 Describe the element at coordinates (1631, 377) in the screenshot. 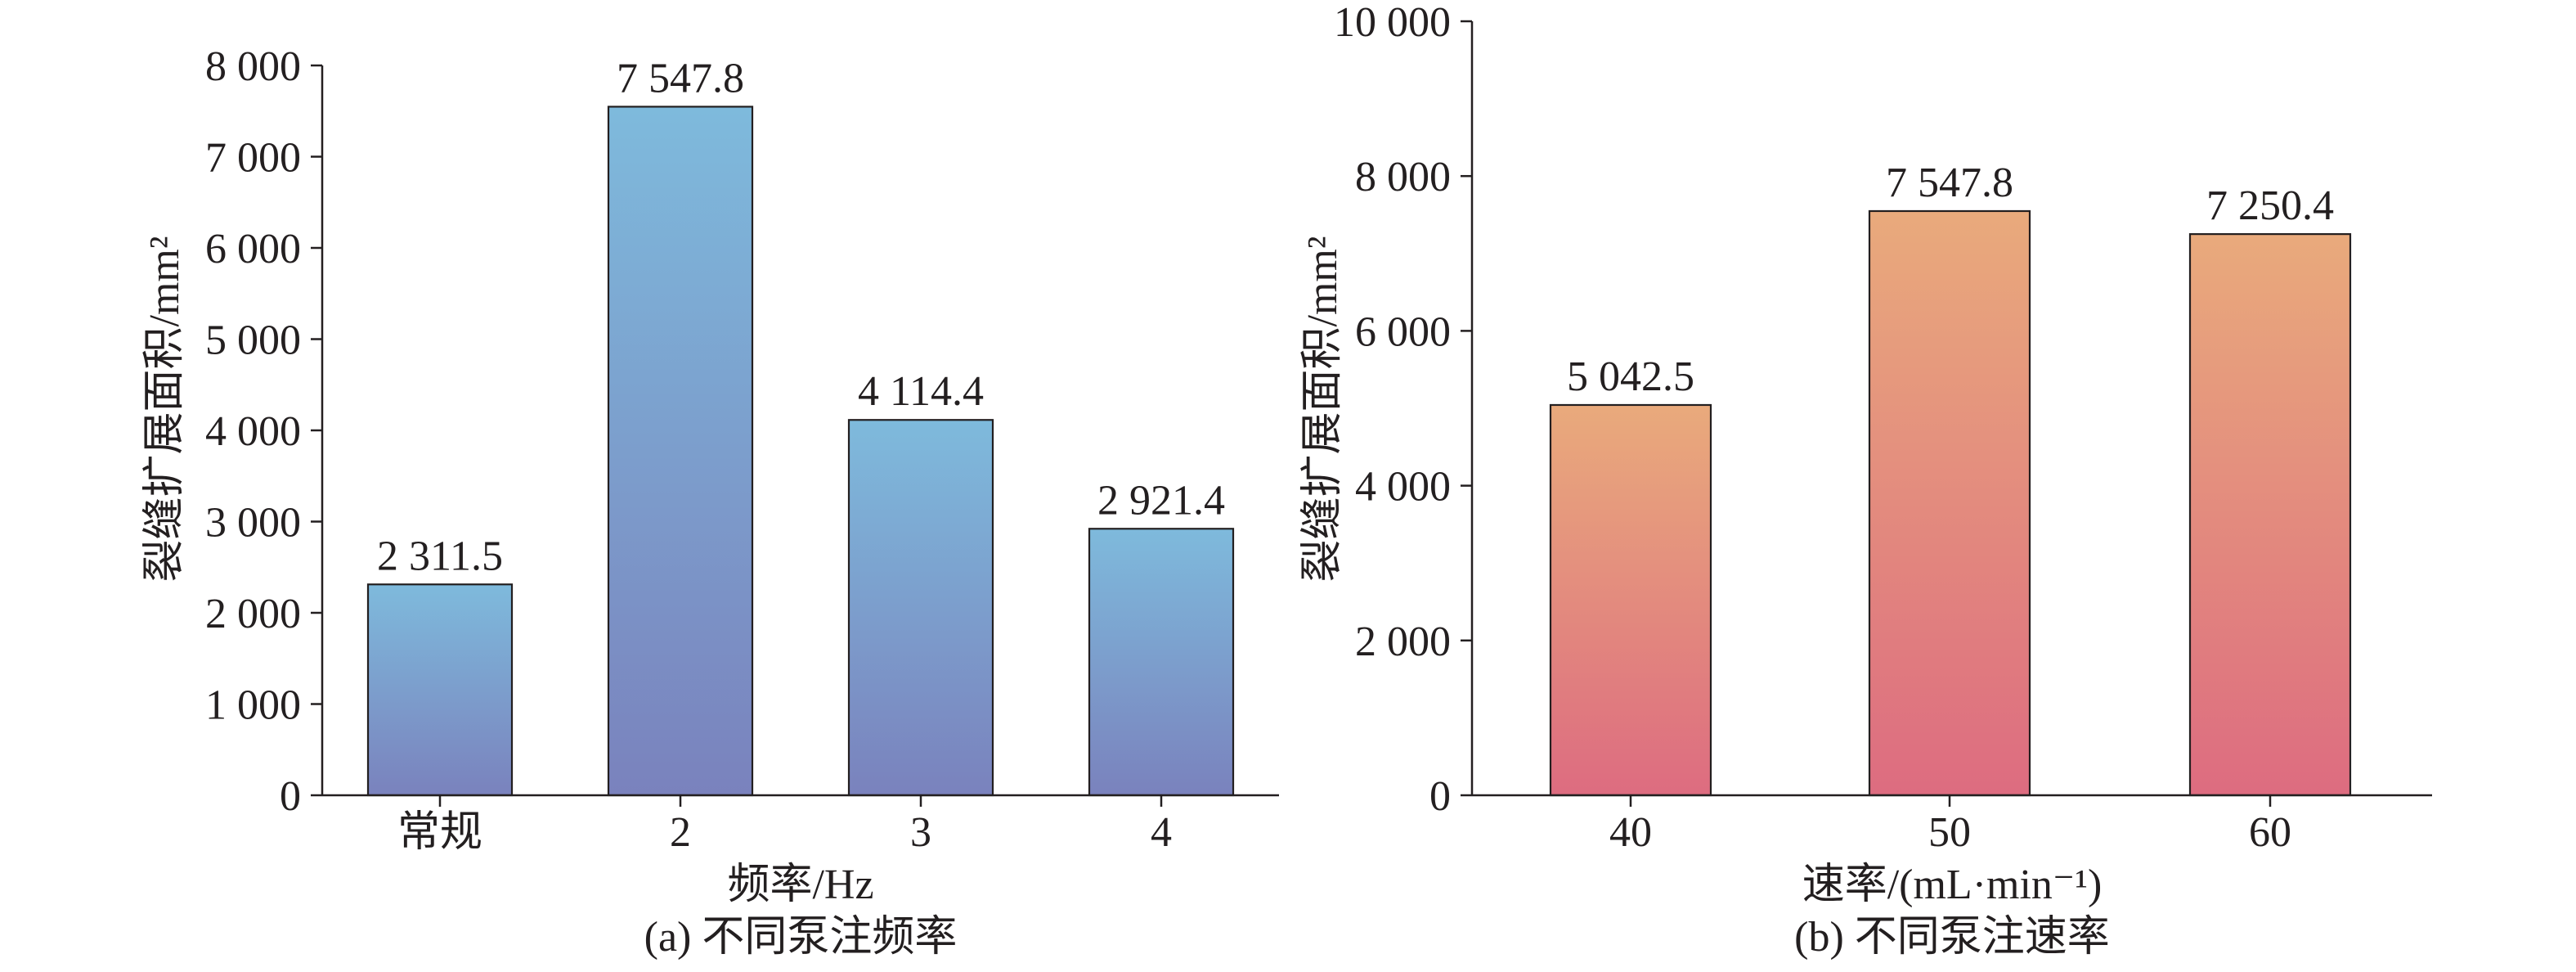

I see `bar-value-label: 5 042.5` at that location.